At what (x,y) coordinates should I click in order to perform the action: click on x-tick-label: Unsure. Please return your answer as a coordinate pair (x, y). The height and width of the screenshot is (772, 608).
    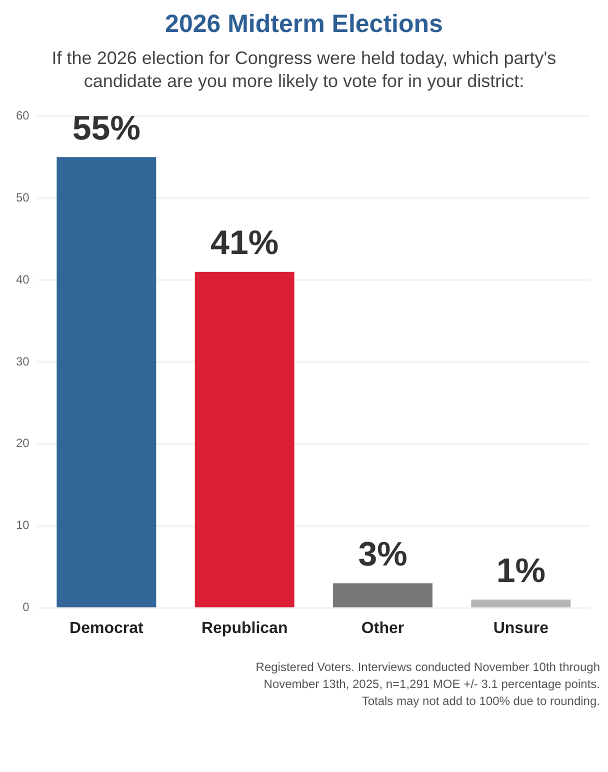
    Looking at the image, I should click on (521, 628).